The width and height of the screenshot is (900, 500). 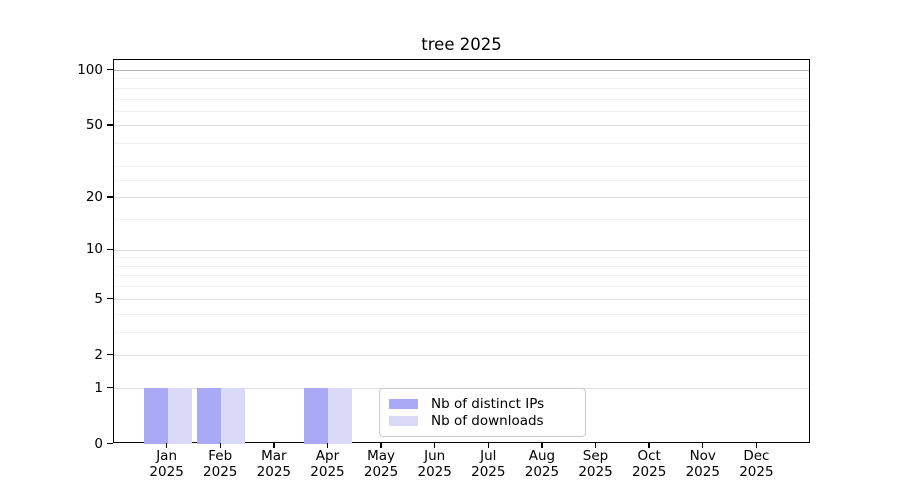 I want to click on legend-label-distinct-ips: Nb of distinct IPs, so click(x=488, y=403).